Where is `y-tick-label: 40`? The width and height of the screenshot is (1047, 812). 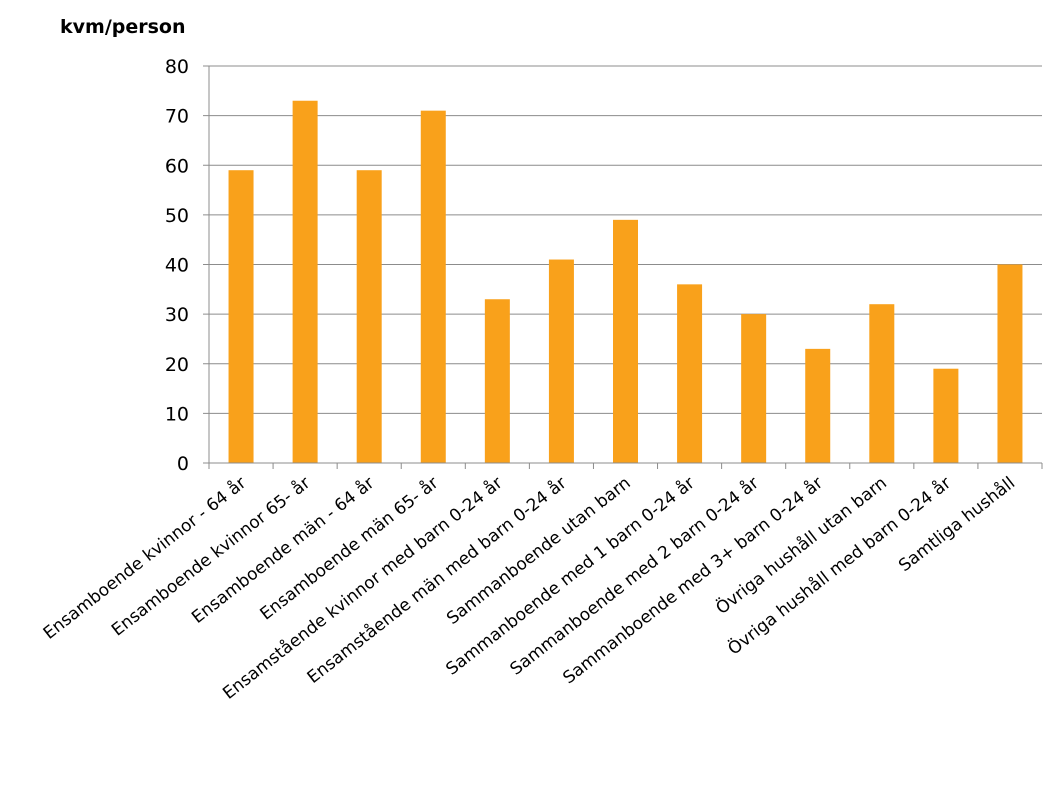 y-tick-label: 40 is located at coordinates (177, 266).